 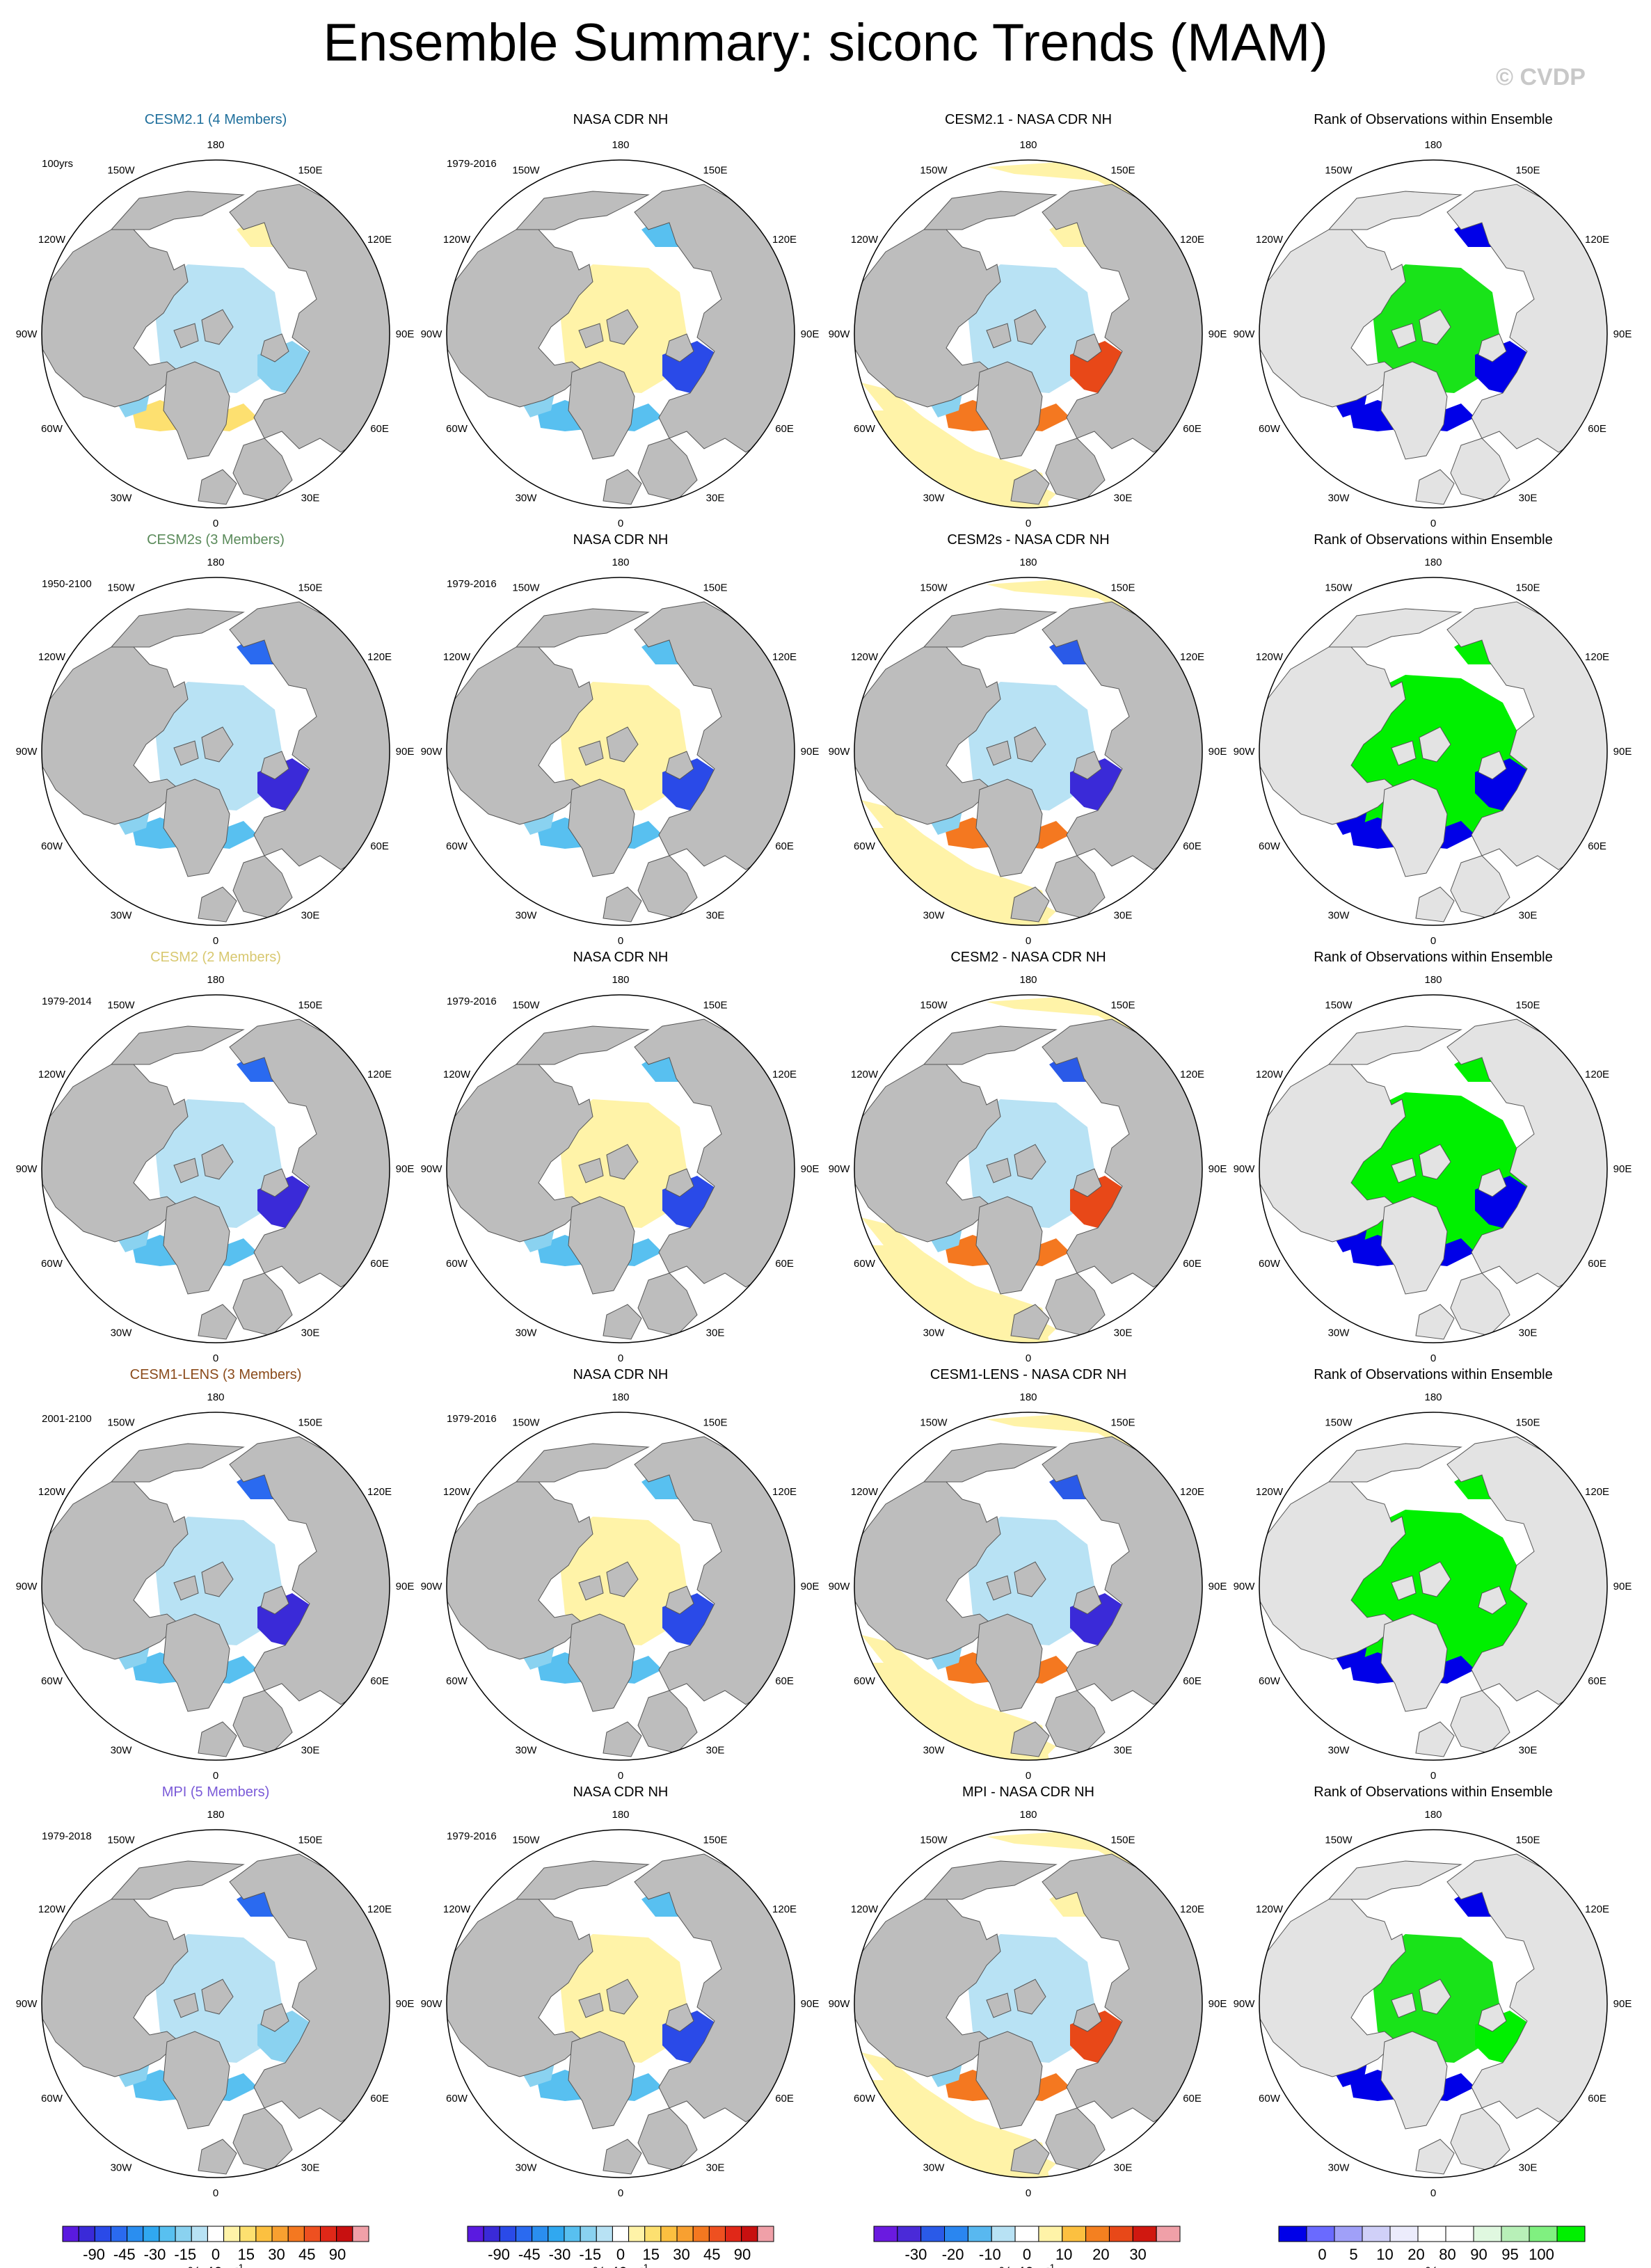 What do you see at coordinates (216, 119) in the screenshot?
I see `model-panel-title: CESM2.1 (4 Members)` at bounding box center [216, 119].